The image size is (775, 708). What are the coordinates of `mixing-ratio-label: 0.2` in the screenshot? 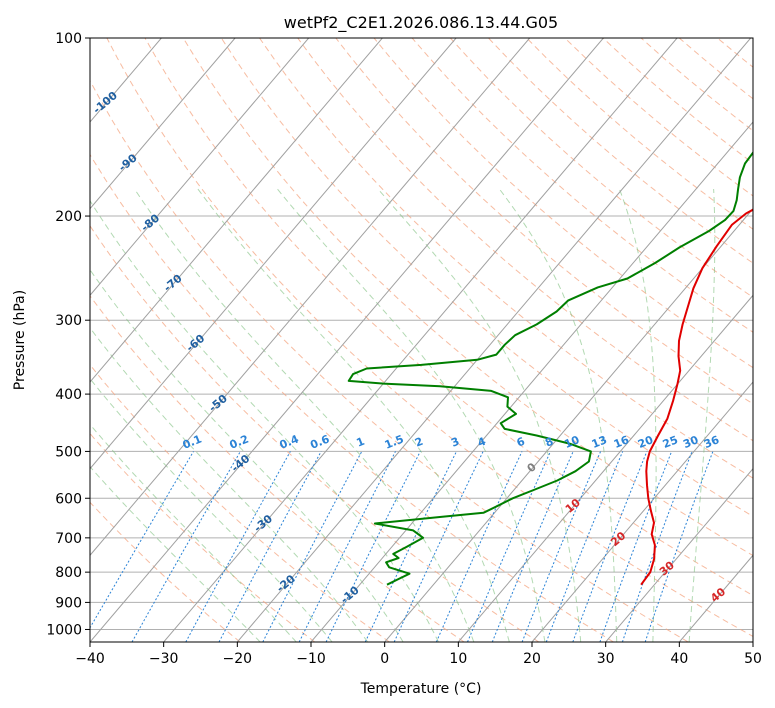 It's located at (239, 441).